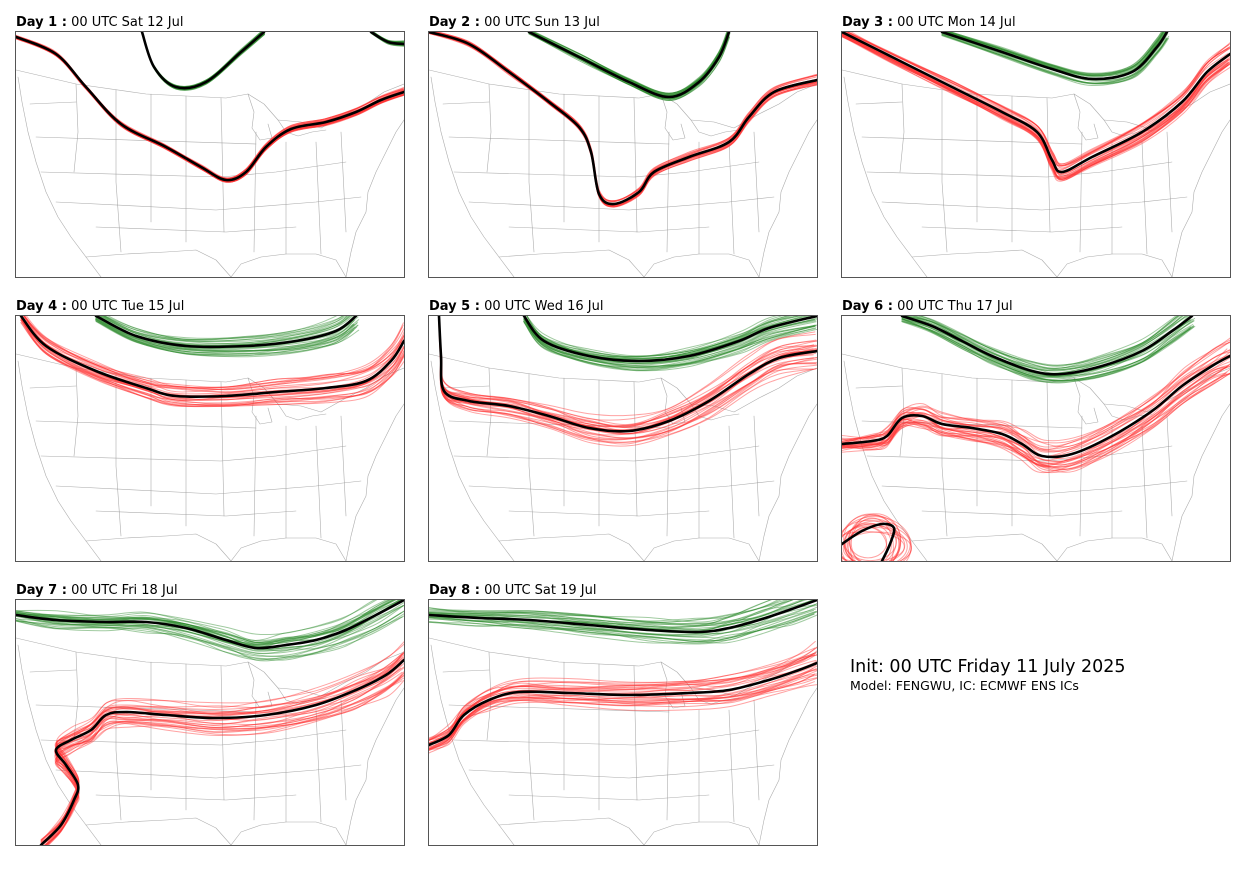 This screenshot has height=872, width=1245. I want to click on panel-valid-time: 00 UTC Tue 15 Jul, so click(128, 306).